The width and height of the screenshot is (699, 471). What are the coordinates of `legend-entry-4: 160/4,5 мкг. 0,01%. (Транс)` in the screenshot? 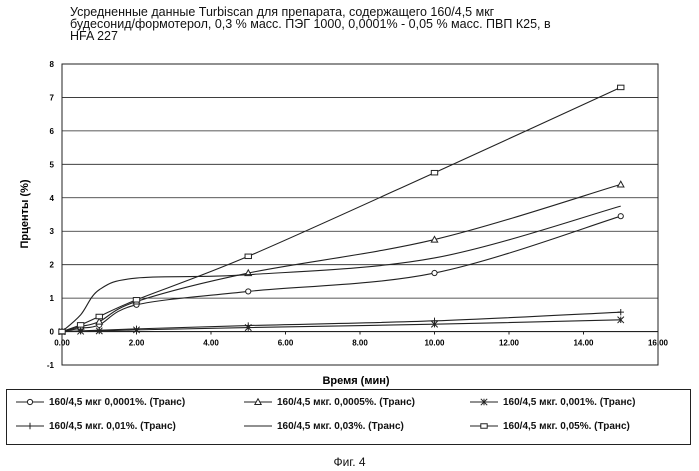 It's located at (95, 426).